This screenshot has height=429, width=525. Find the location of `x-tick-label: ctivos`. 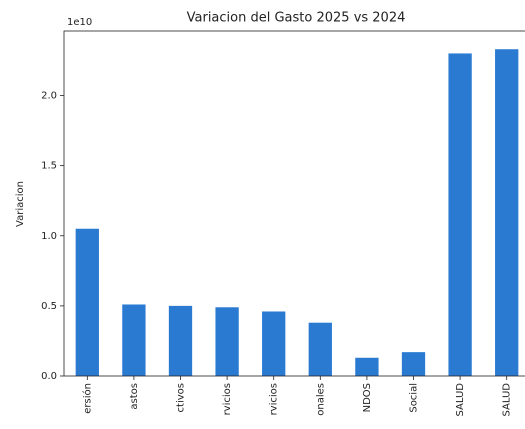

x-tick-label: ctivos is located at coordinates (181, 397).